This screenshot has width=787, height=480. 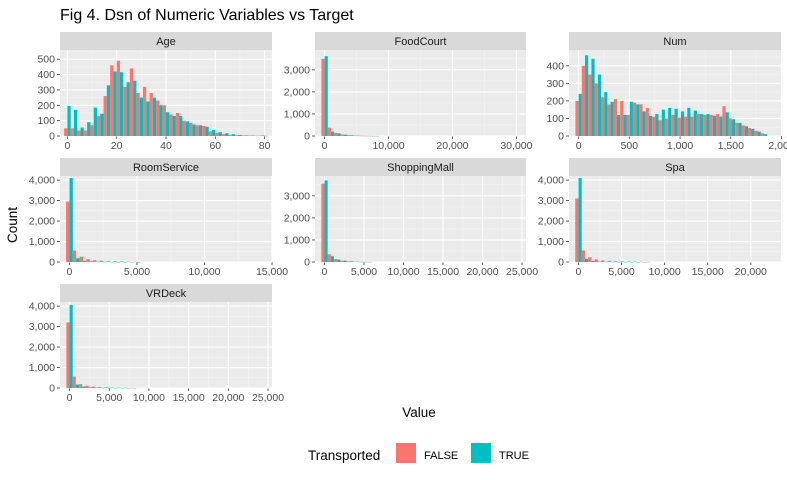 What do you see at coordinates (265, 146) in the screenshot?
I see `x-tick-label: 80` at bounding box center [265, 146].